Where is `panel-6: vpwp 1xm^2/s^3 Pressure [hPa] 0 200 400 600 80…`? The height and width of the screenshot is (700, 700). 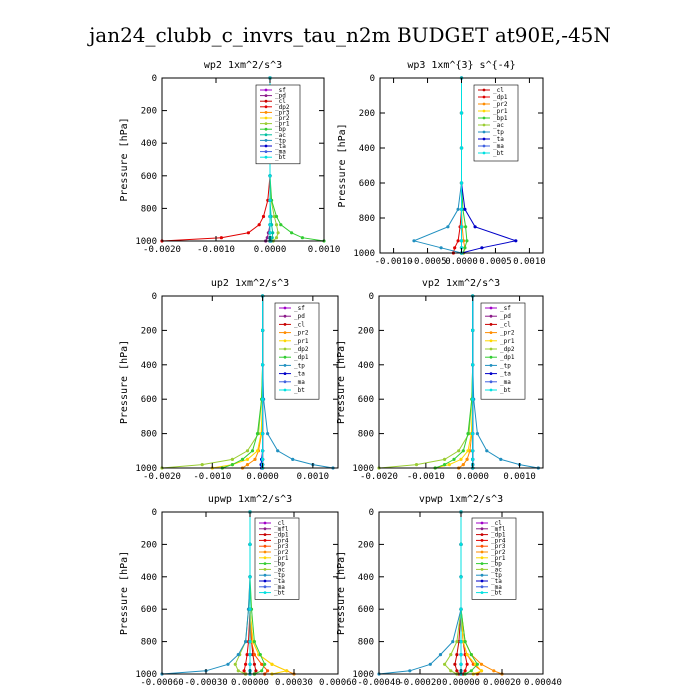
panel-6: vpwp 1xm^2/s^3 Pressure [hPa] 0 200 400 600 80… is located at coordinates (449, 591).